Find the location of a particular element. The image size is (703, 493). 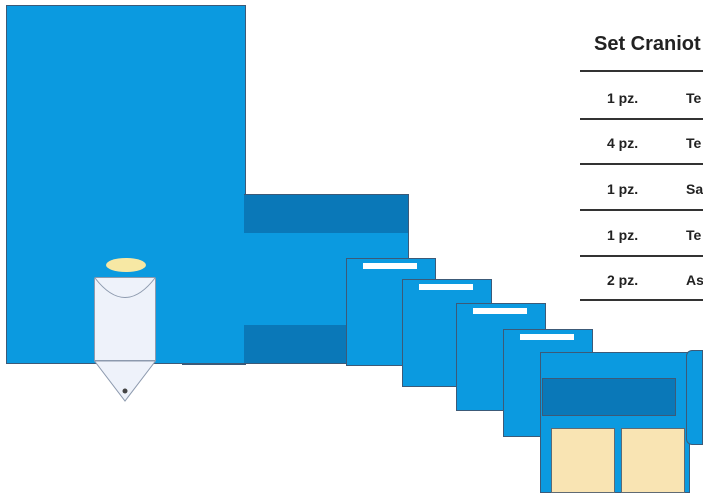

pack-band is located at coordinates (609, 397).